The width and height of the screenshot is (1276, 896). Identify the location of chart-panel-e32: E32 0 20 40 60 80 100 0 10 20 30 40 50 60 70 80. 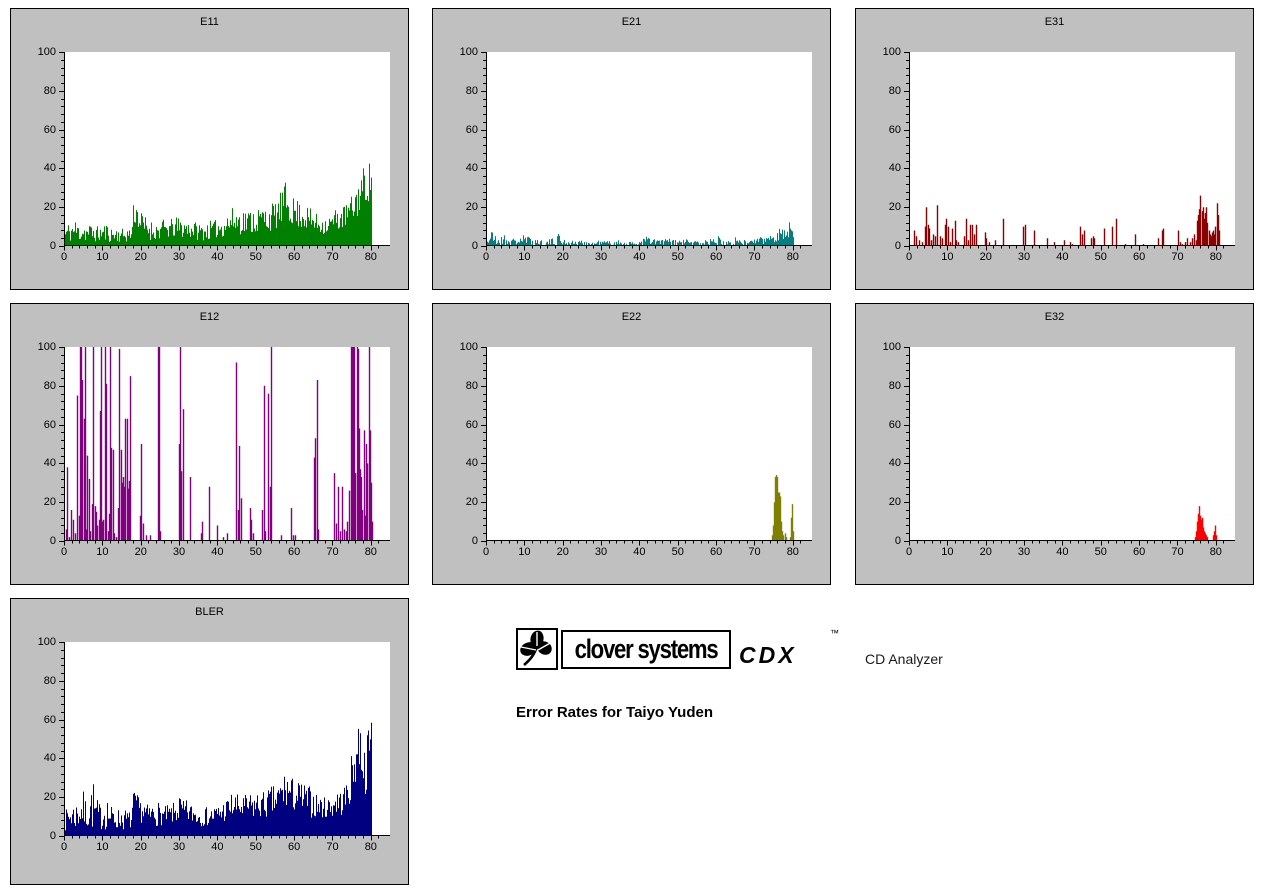
(1054, 444).